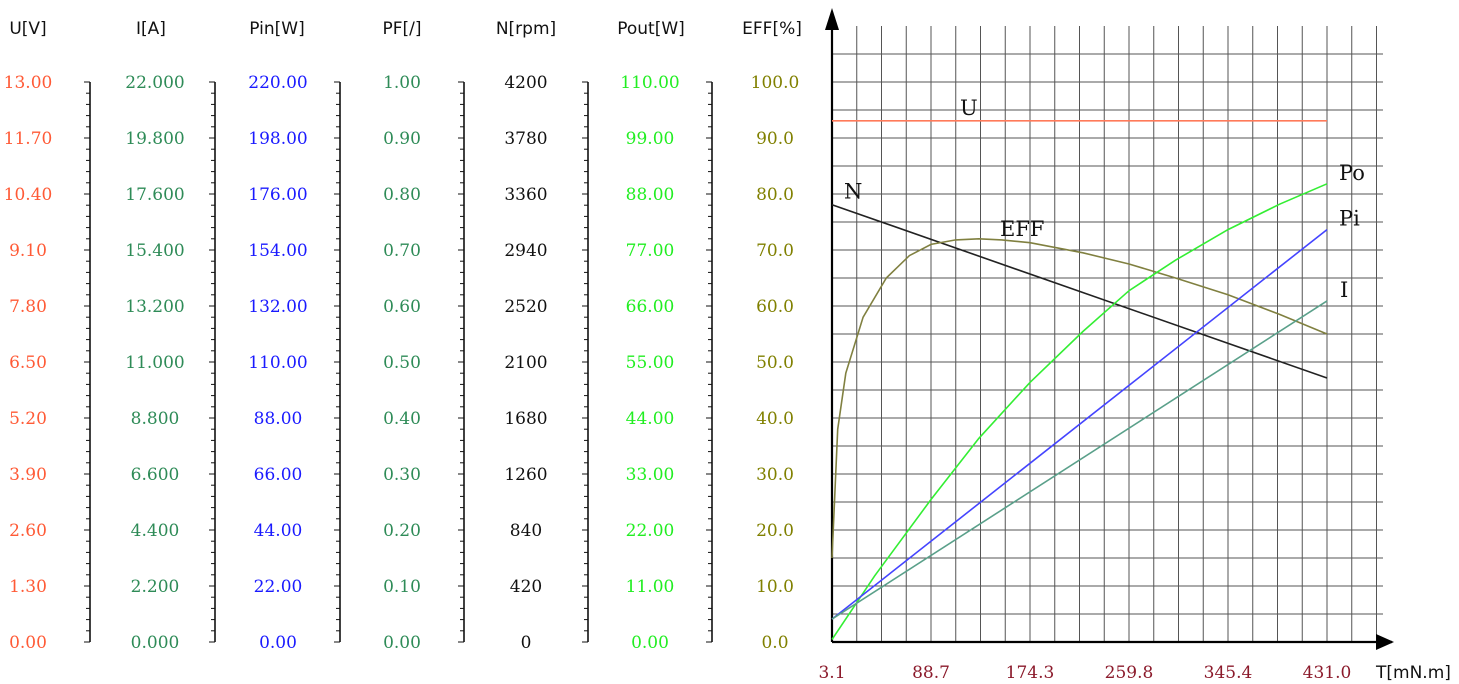 The height and width of the screenshot is (684, 1459). Describe the element at coordinates (277, 307) in the screenshot. I see `scale-tick-label-pin: 132.00` at that location.